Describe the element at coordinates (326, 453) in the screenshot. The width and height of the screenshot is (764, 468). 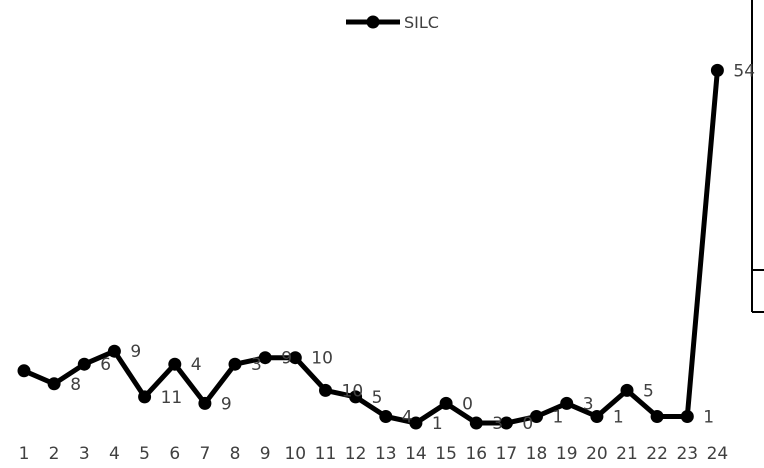
I see `x-tick-label-11: 11` at that location.